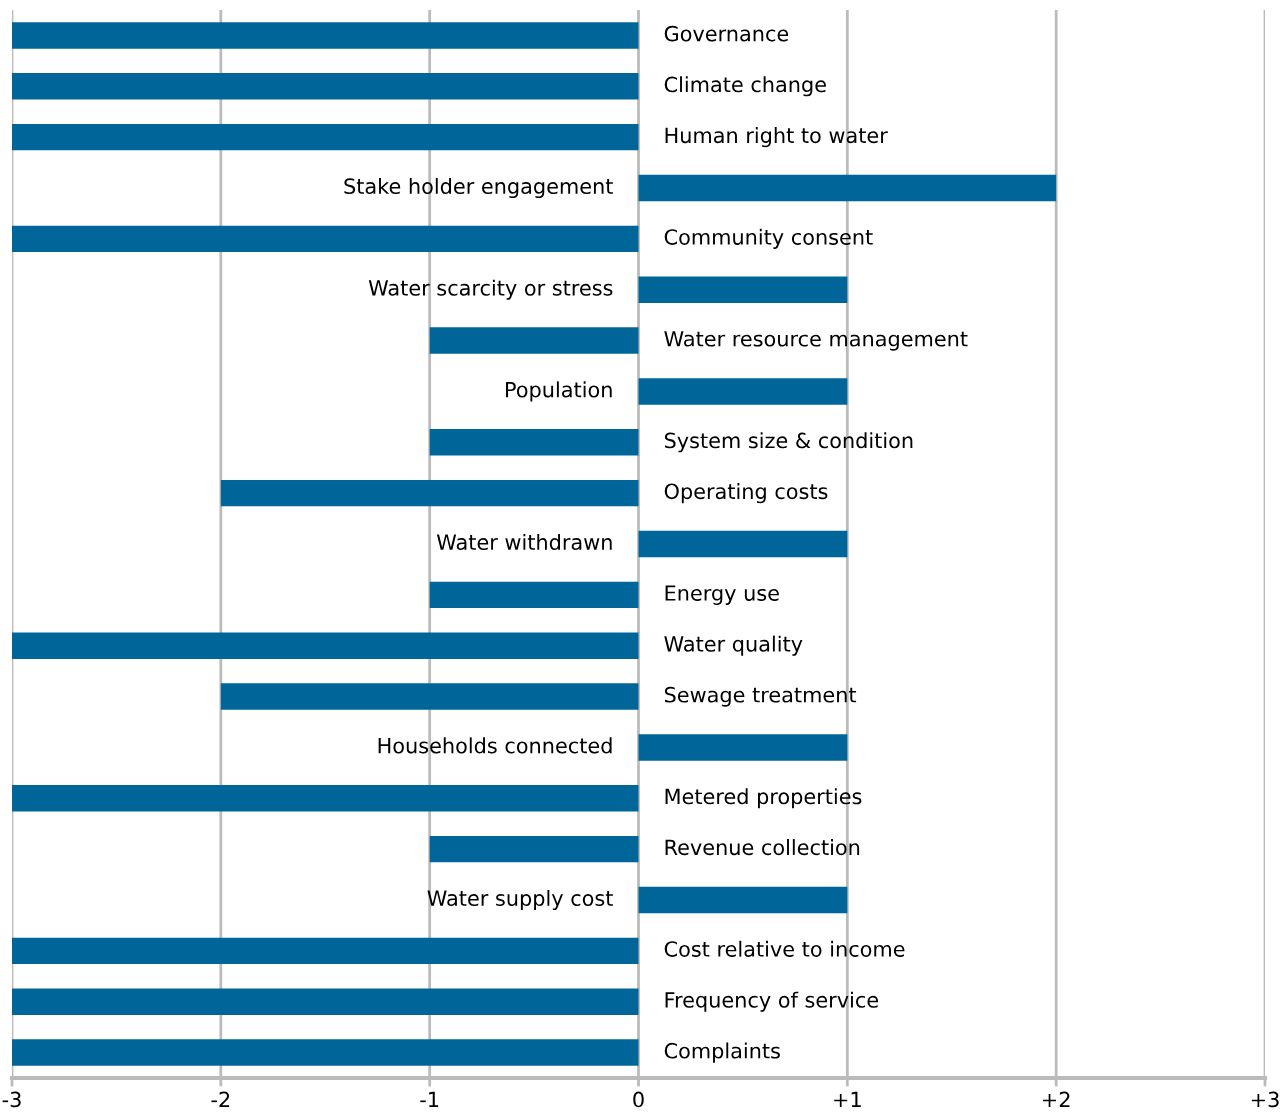  I want to click on y-tick-label: Households connected, so click(495, 745).